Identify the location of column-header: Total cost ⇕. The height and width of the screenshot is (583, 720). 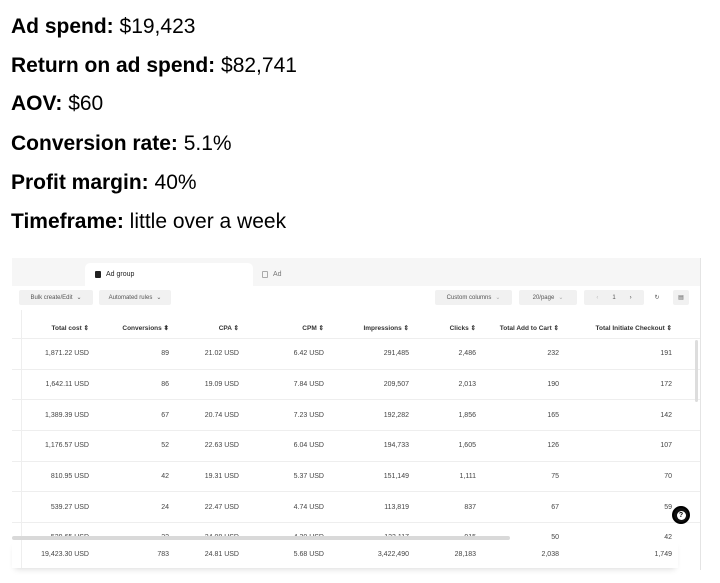
(70, 328).